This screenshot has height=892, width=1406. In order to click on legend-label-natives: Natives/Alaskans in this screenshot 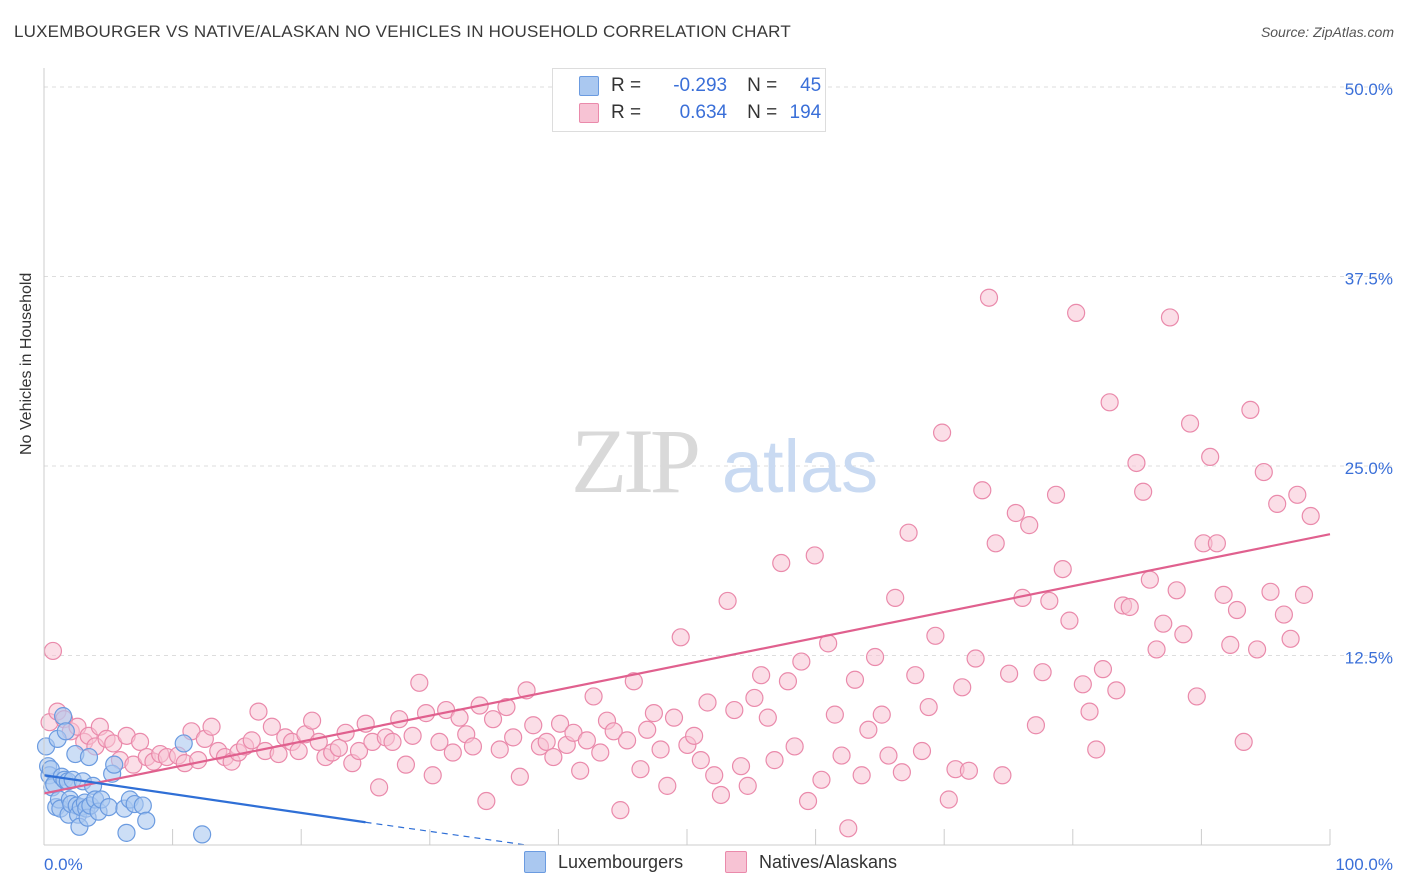, I will do `click(828, 861)`.